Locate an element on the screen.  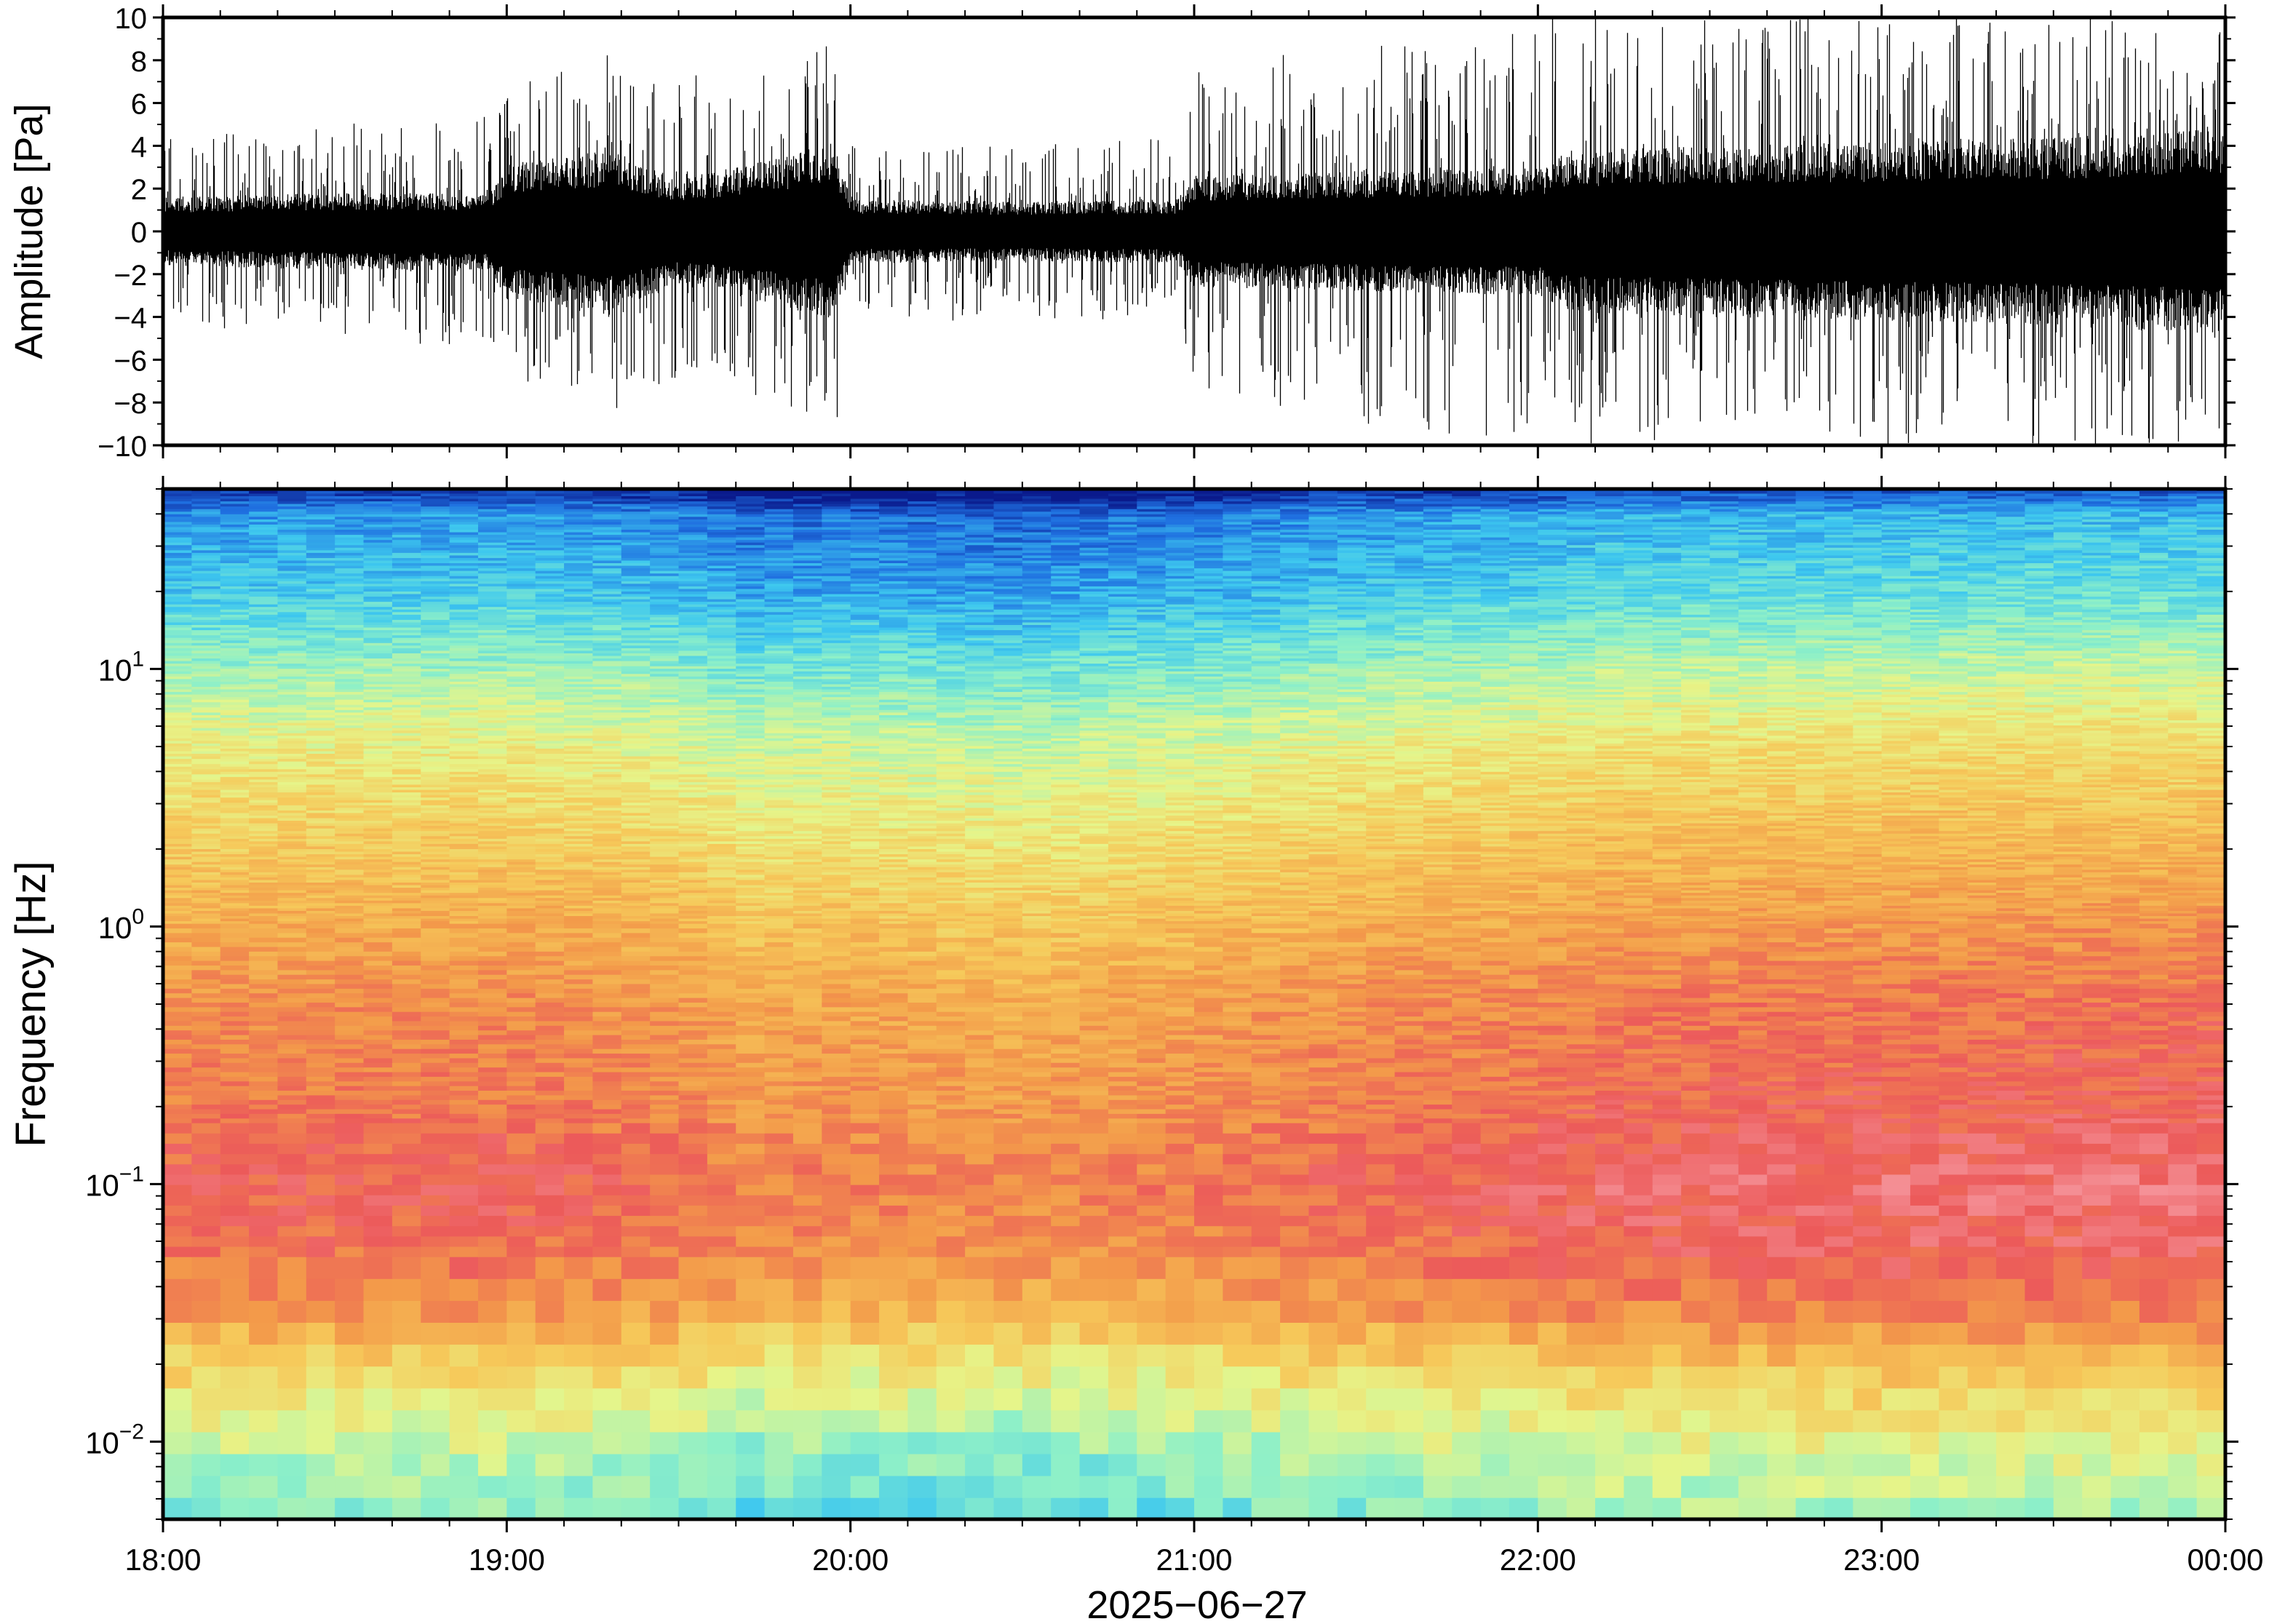
waveform-y-tick-label: −2 is located at coordinates (130, 276).